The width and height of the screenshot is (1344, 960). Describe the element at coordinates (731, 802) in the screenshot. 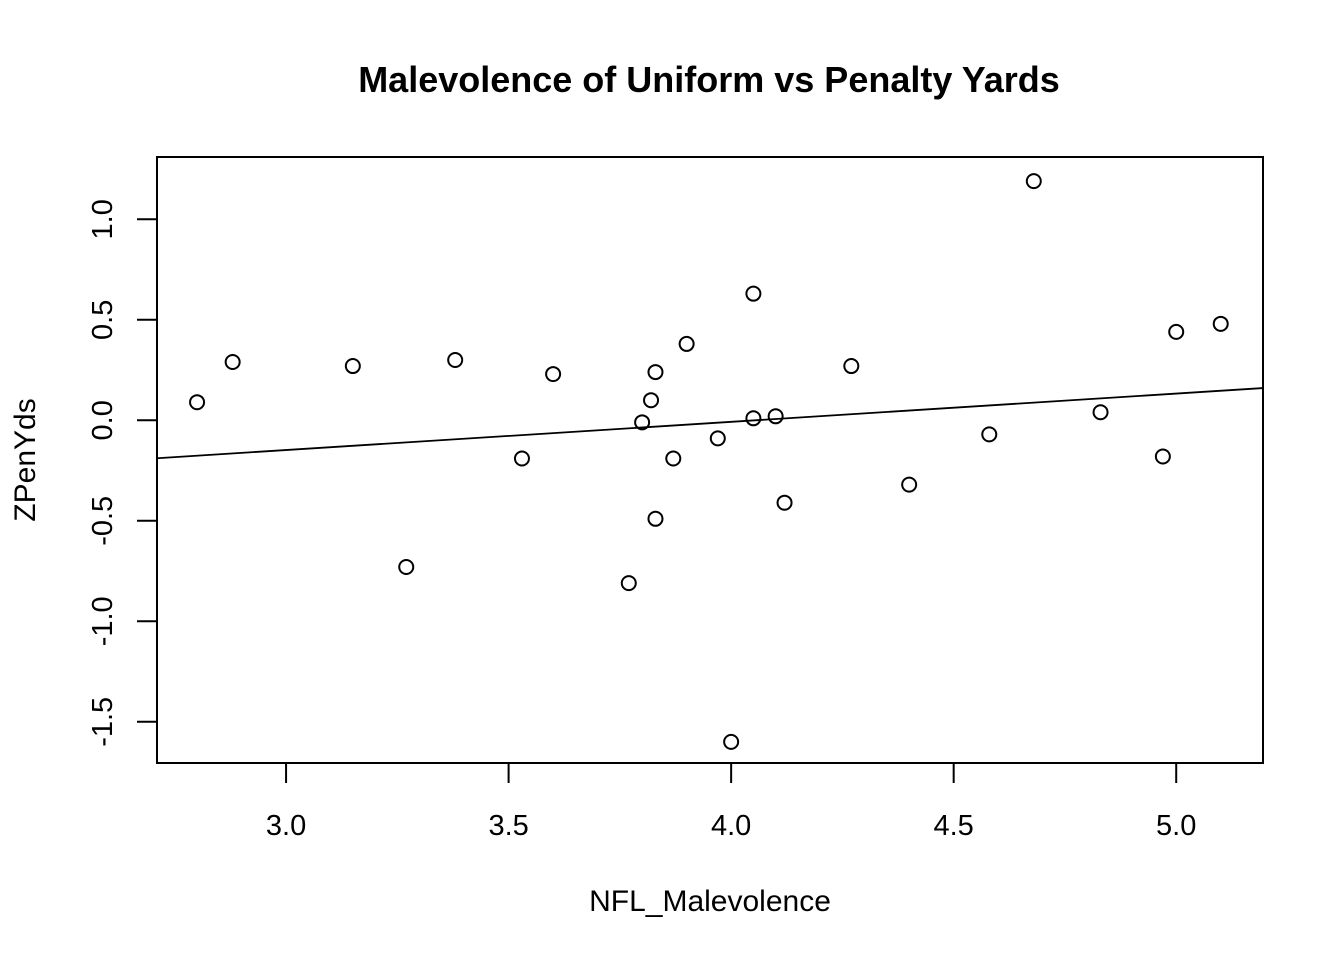

I see `x-axis: 3.0 3.5 4.0 4.5 5.0` at that location.